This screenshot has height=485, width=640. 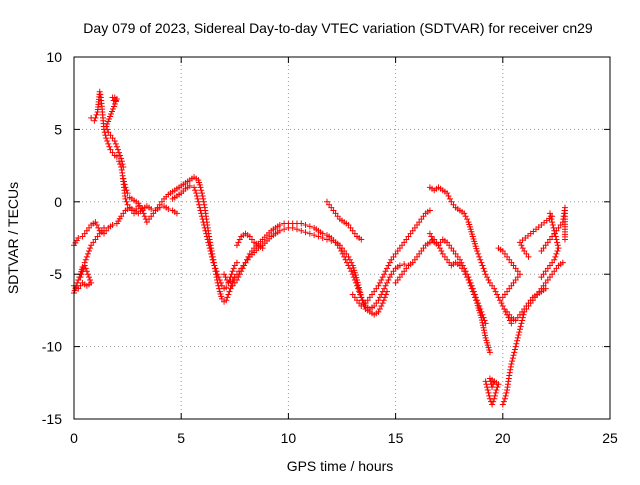 I want to click on x-axis-label: GPS time / hours, so click(x=340, y=466).